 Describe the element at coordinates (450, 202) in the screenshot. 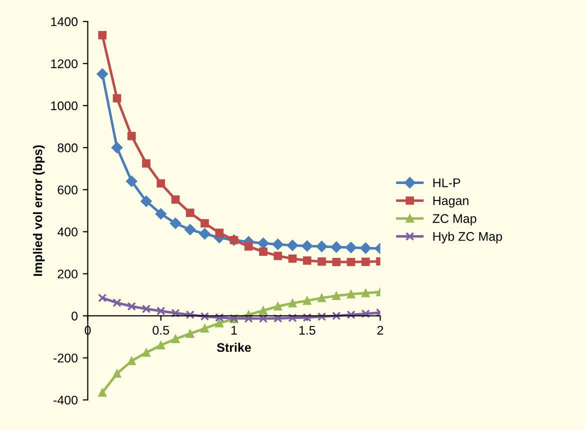

I see `legend-label: Hagan` at that location.